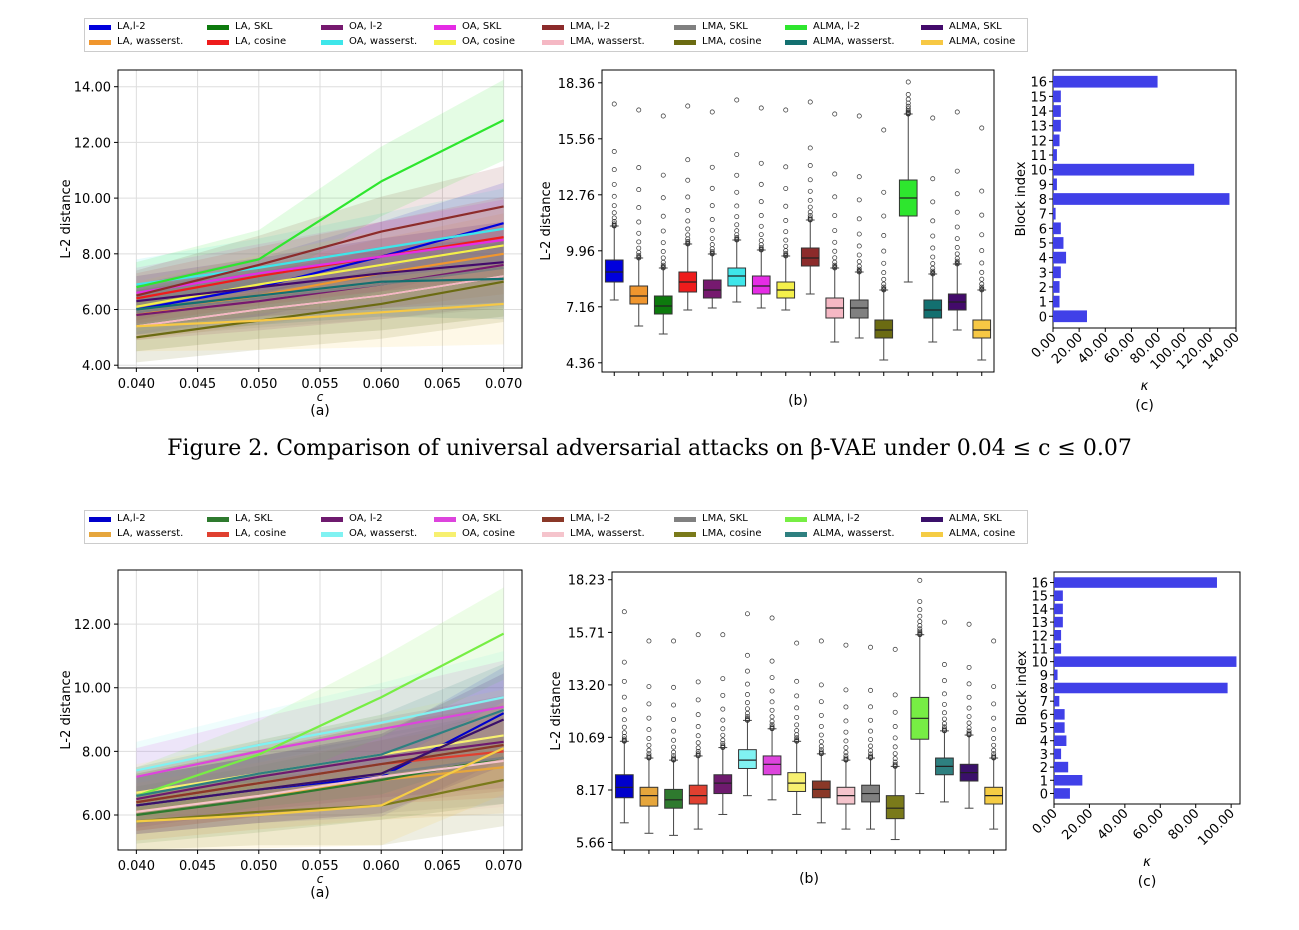  What do you see at coordinates (197, 384) in the screenshot?
I see `x-tick-label: 0.045` at bounding box center [197, 384].